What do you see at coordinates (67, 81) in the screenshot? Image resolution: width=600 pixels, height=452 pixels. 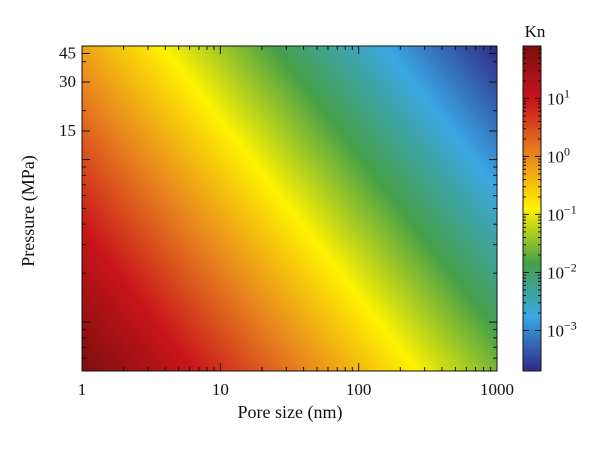 I see `y-tick-label: 30` at bounding box center [67, 81].